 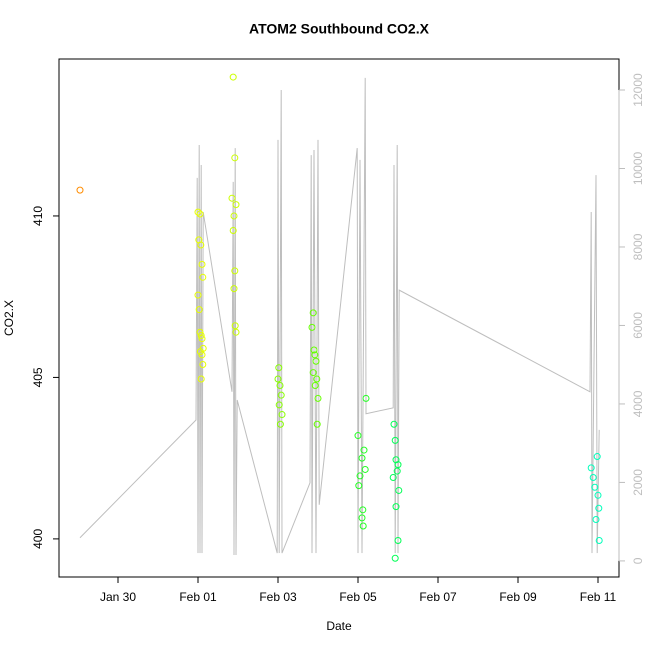 I want to click on chart-title: ATOM2 Southbound CO2.X, so click(x=339, y=29).